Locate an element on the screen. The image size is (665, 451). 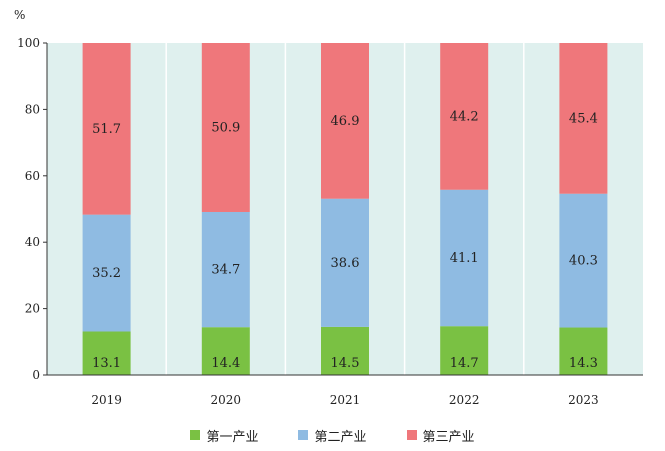
data-label: 51.7 is located at coordinates (106, 129).